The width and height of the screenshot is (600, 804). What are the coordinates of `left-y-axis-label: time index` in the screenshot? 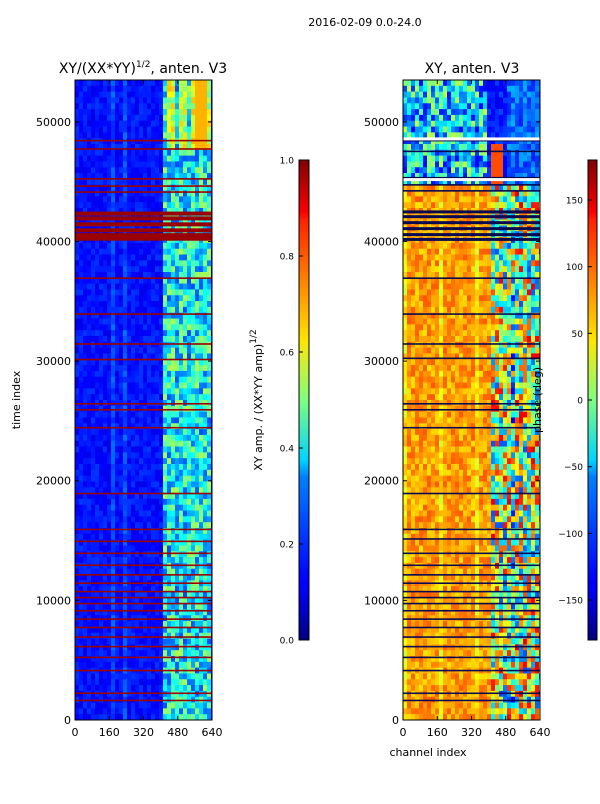 It's located at (16, 399).